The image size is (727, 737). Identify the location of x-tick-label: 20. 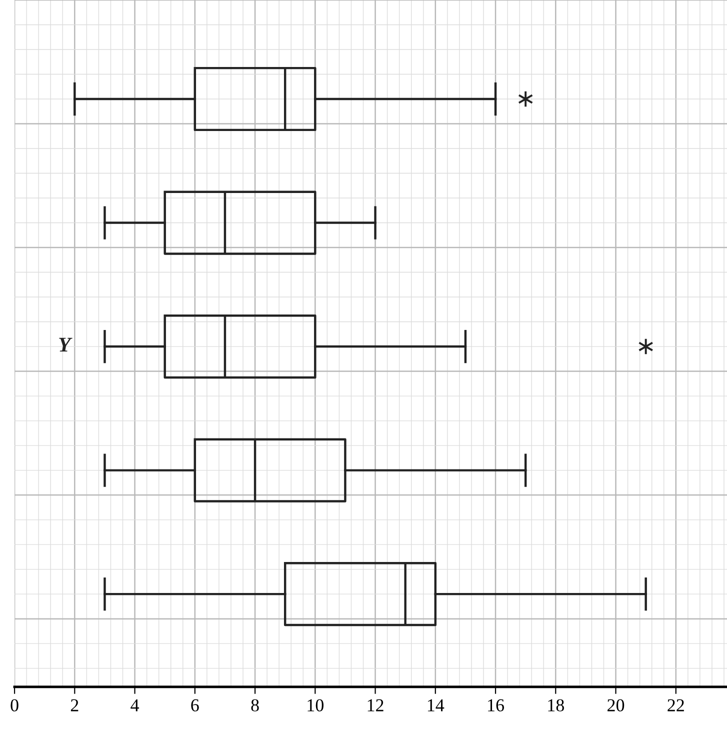
(616, 705).